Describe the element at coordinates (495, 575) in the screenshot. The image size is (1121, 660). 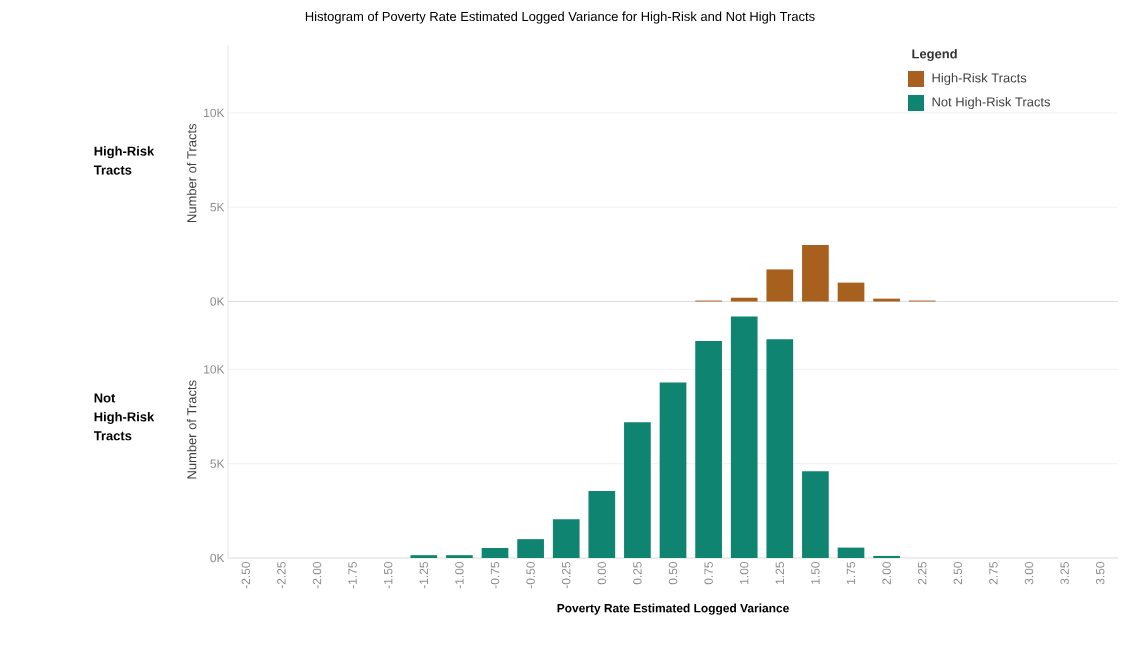
I see `x-tick-label: -0.75` at that location.